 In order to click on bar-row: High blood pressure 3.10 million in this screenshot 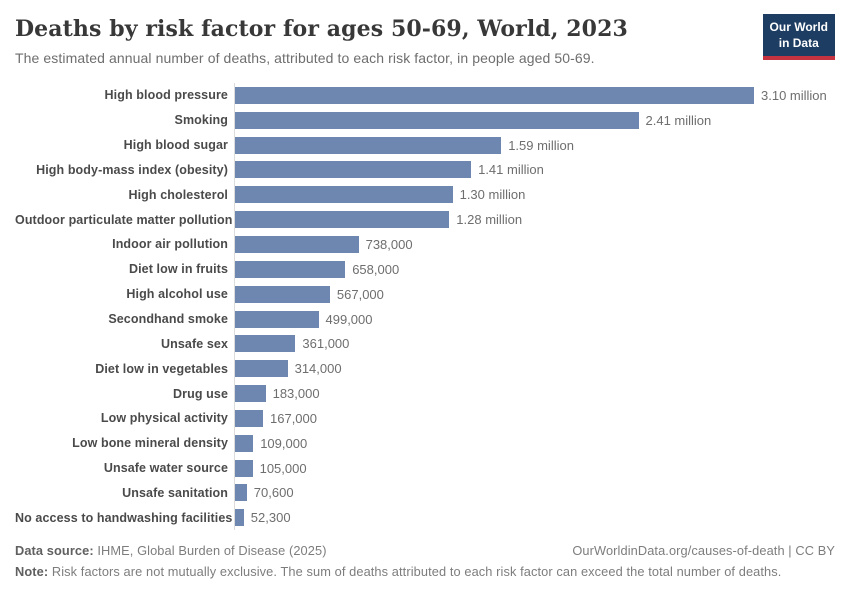, I will do `click(425, 95)`.